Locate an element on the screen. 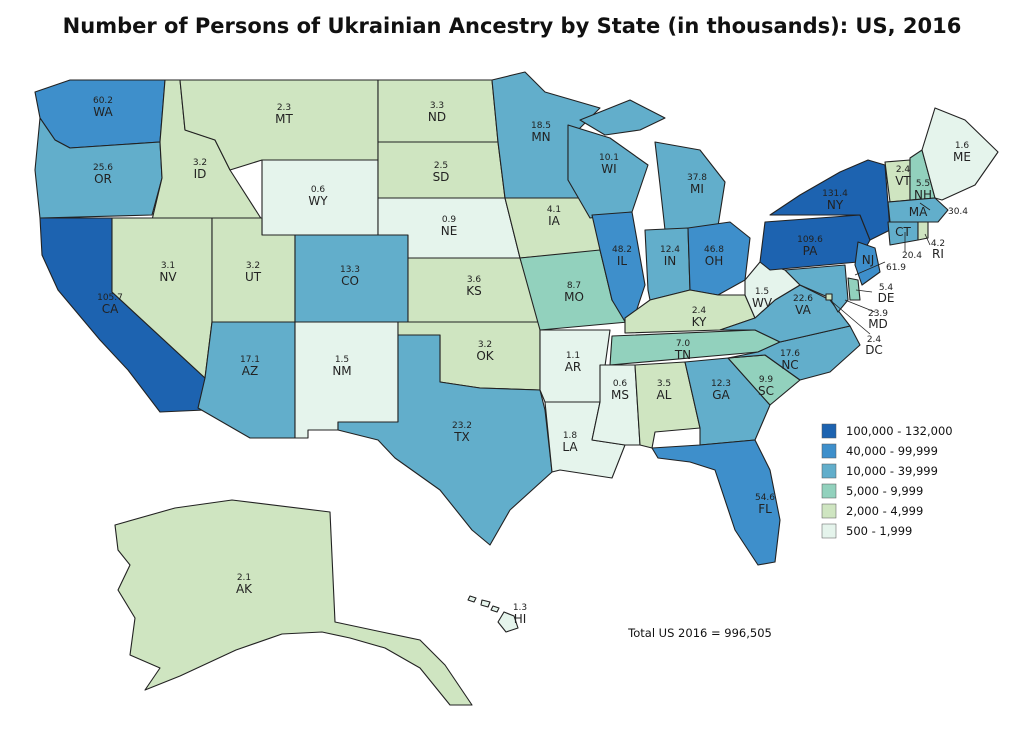 This screenshot has width=1024, height=754. state-TX is located at coordinates (445, 440).